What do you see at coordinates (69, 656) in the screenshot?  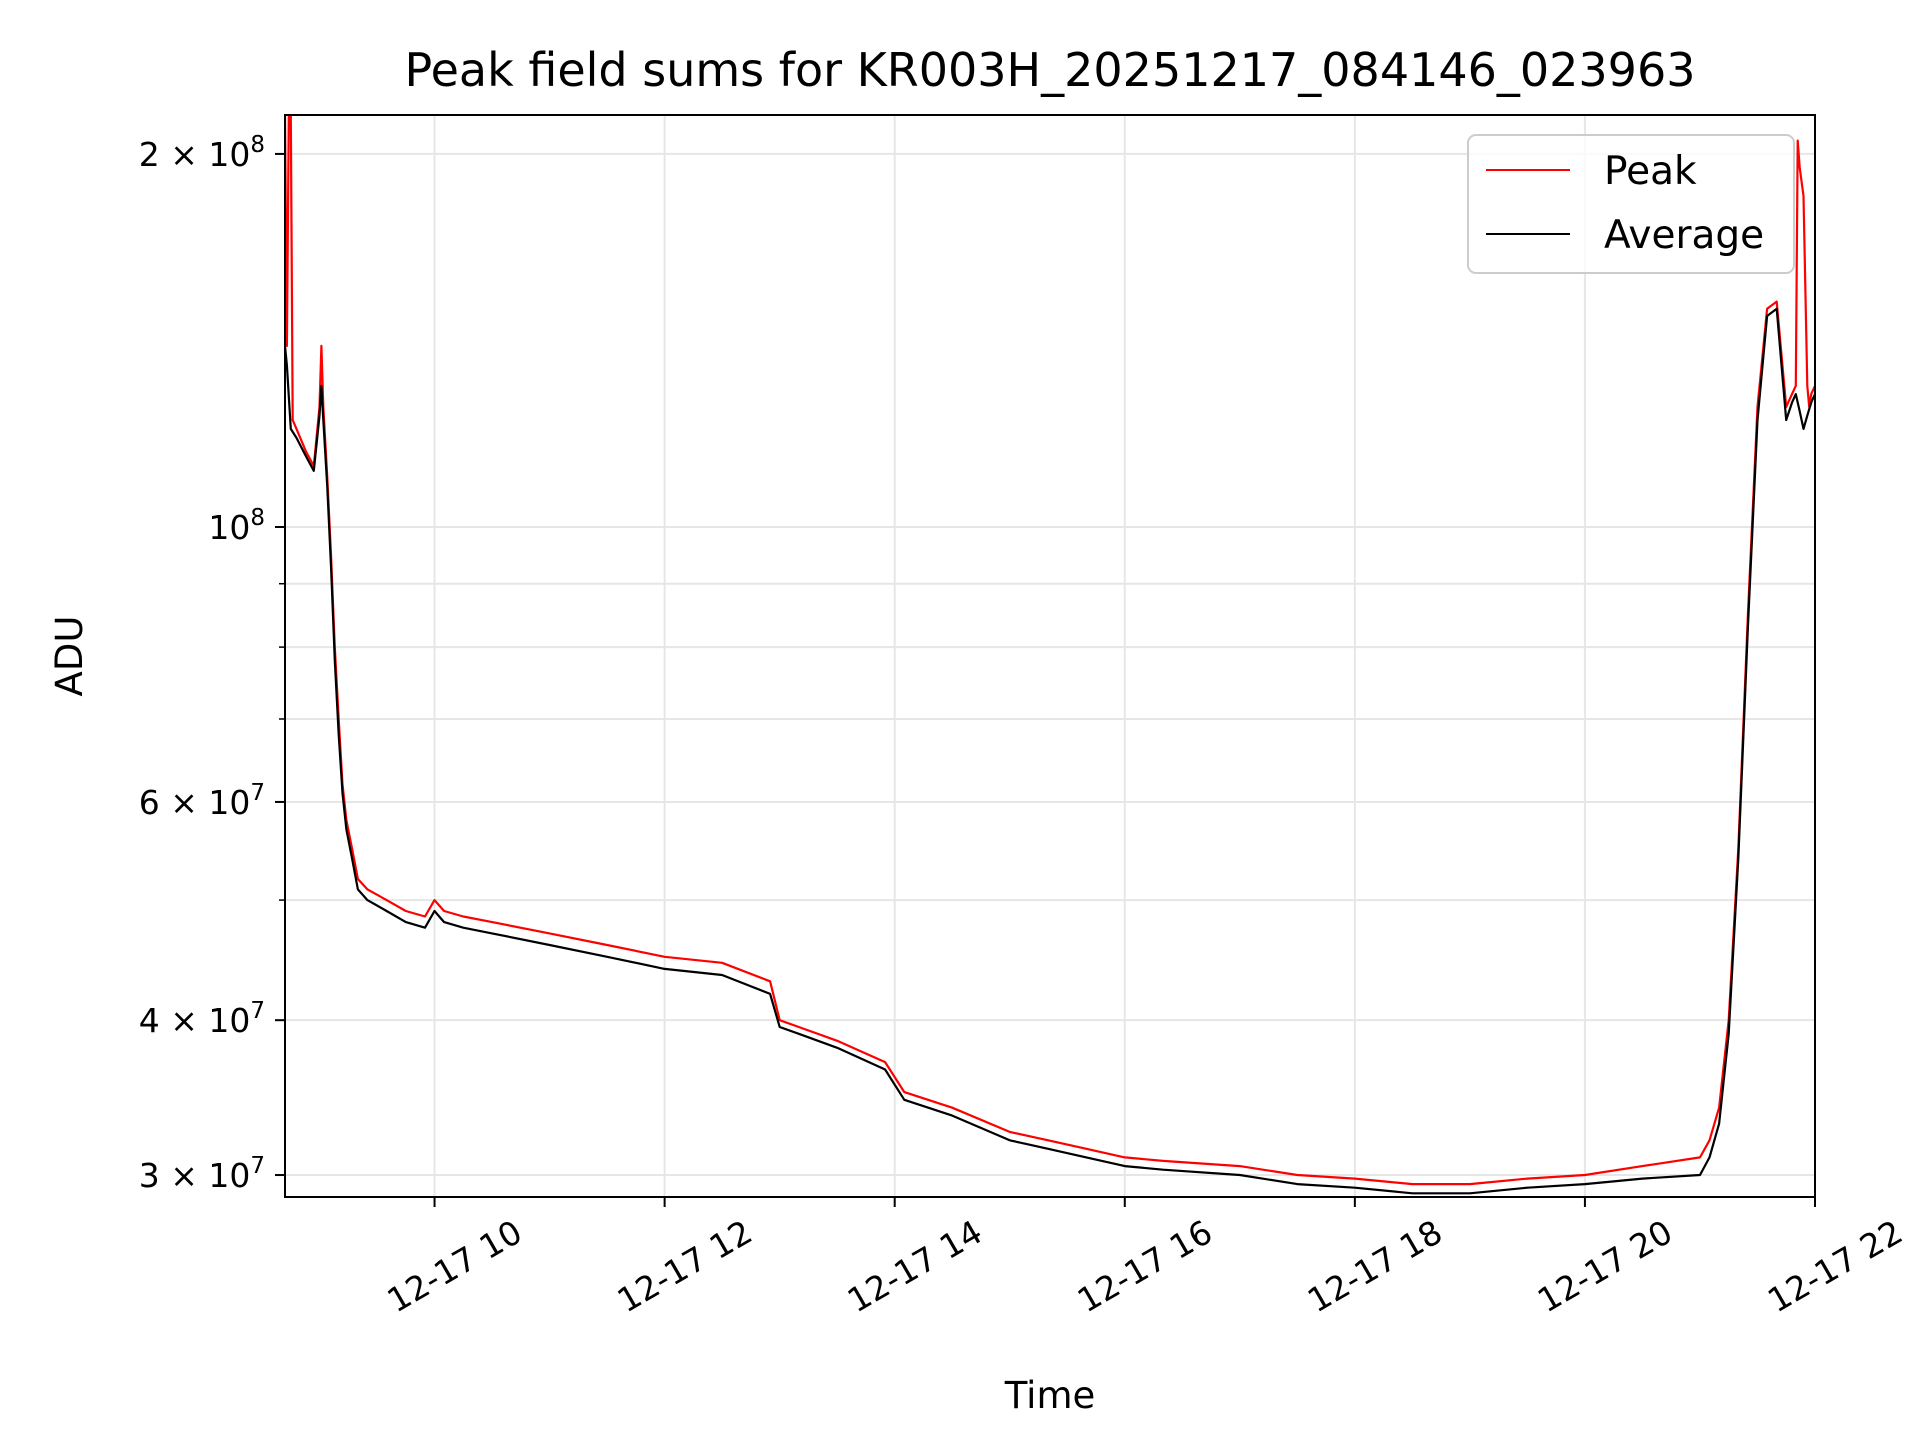 I see `y-axis-label: ADU` at bounding box center [69, 656].